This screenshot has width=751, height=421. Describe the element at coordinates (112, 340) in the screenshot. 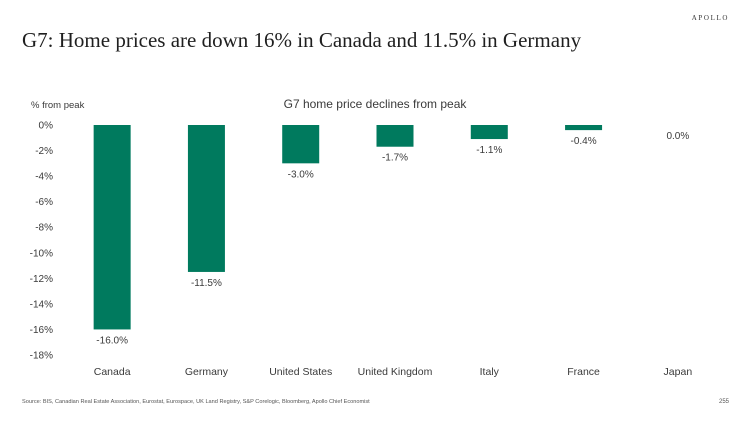

I see `data-label: -16.0%` at that location.